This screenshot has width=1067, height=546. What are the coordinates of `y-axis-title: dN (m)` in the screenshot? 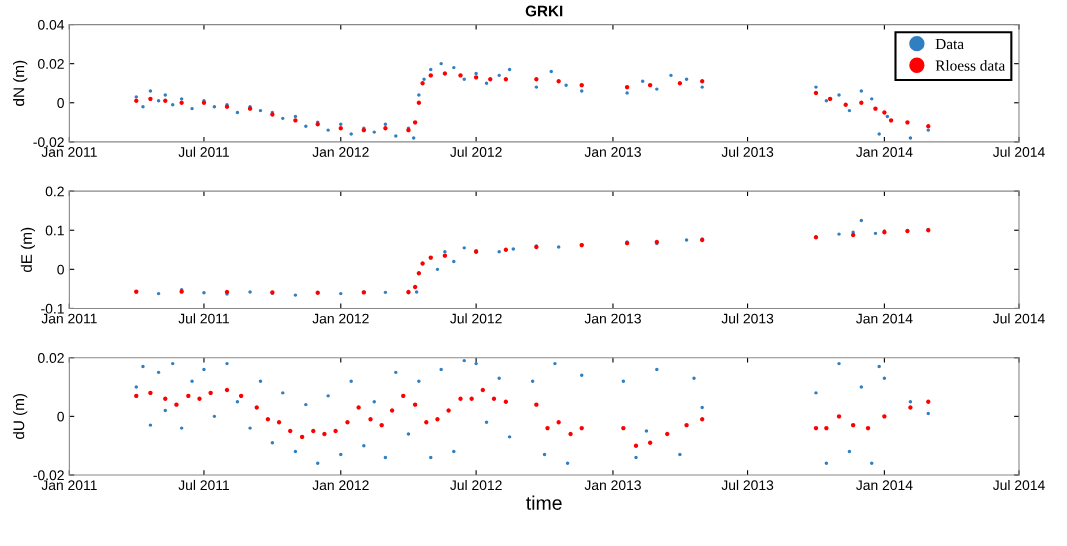 It's located at (20, 83).